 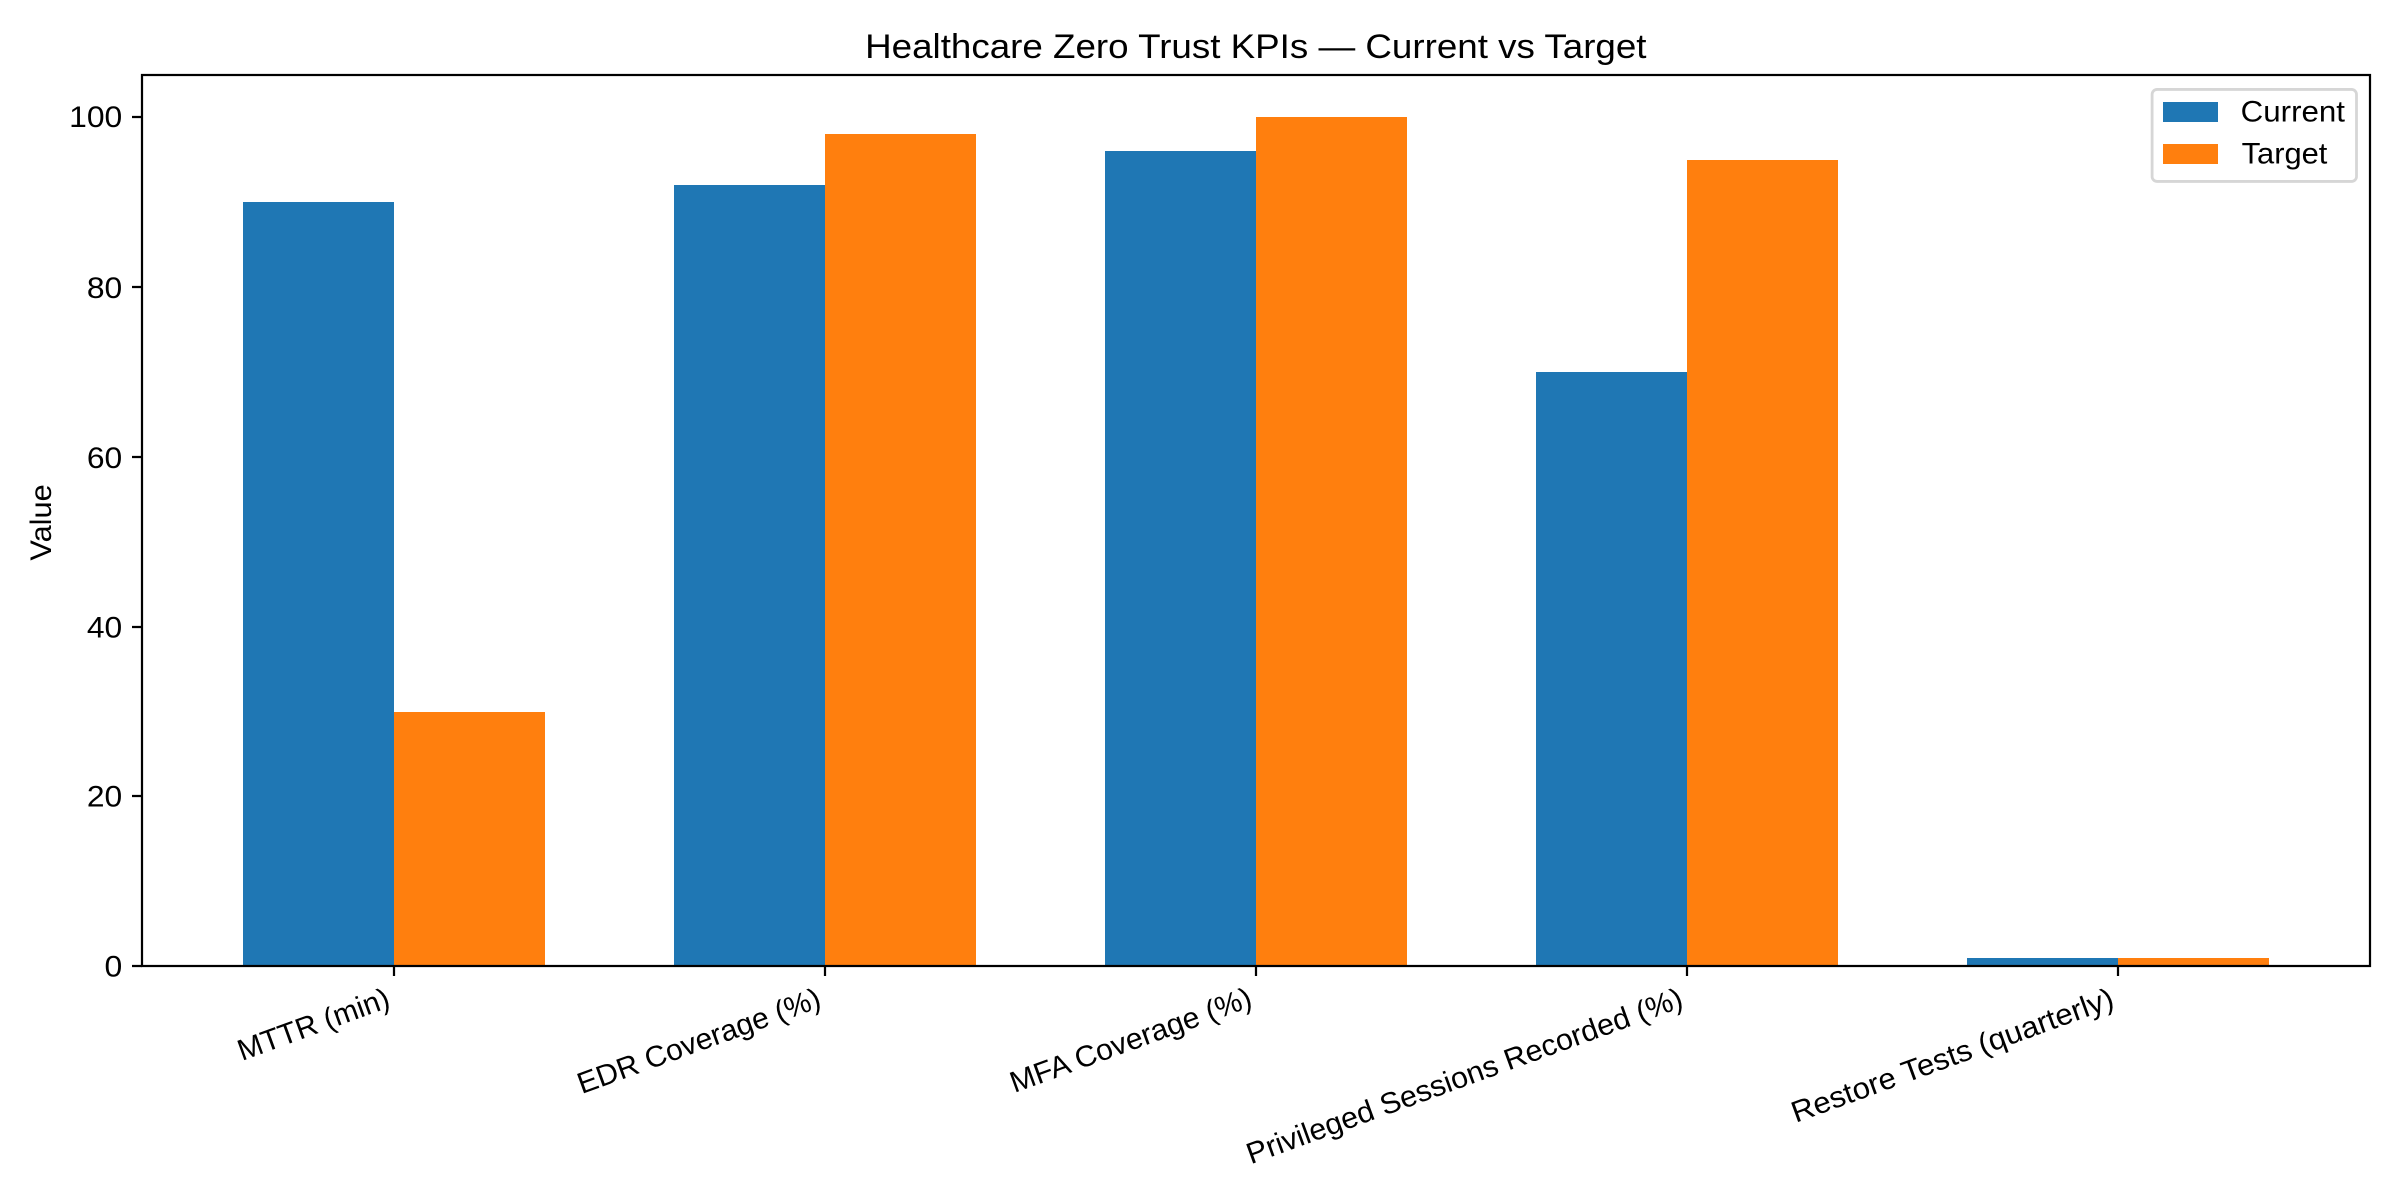 I want to click on svg-text: 100, so click(x=95, y=117).